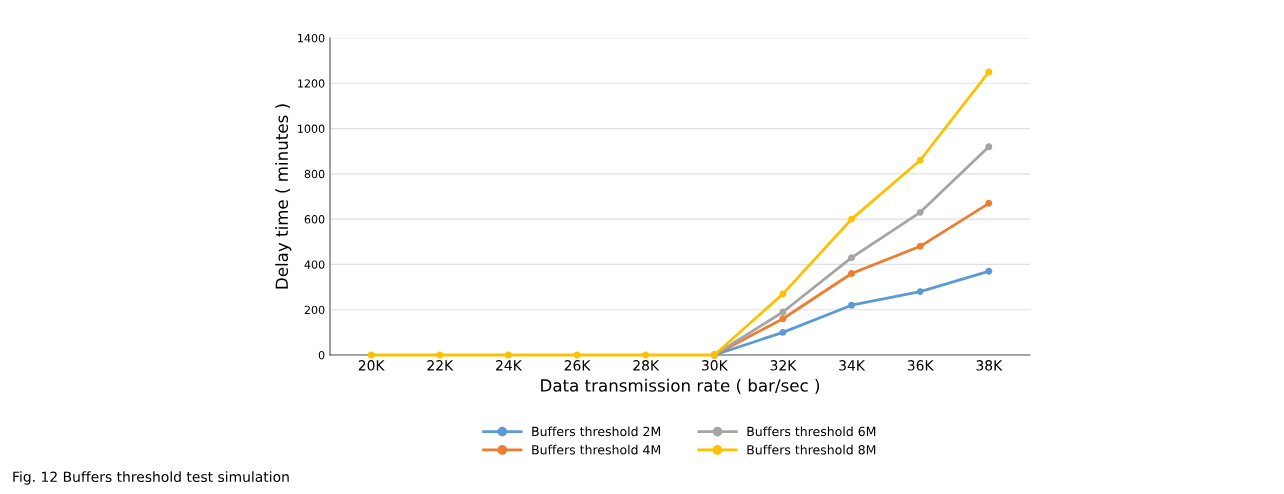 This screenshot has height=494, width=1284. What do you see at coordinates (811, 449) in the screenshot?
I see `legend-label: Buffers threshold 8M` at bounding box center [811, 449].